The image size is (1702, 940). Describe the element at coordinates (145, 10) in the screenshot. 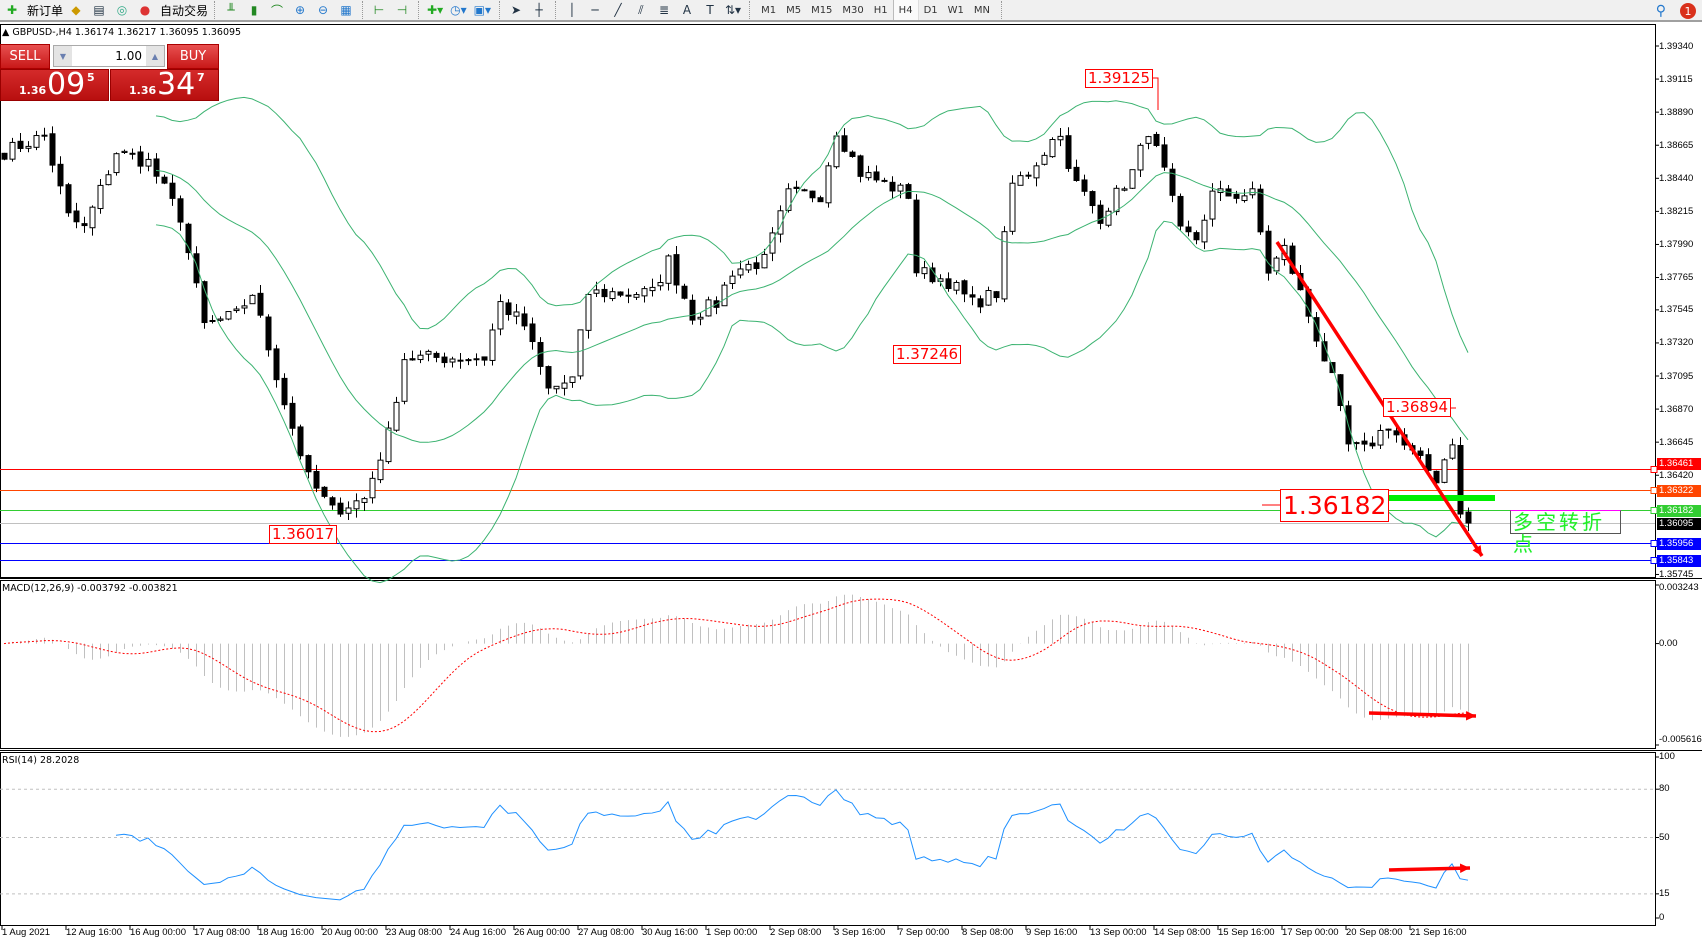

I see `auto-trading-icon: ●` at that location.